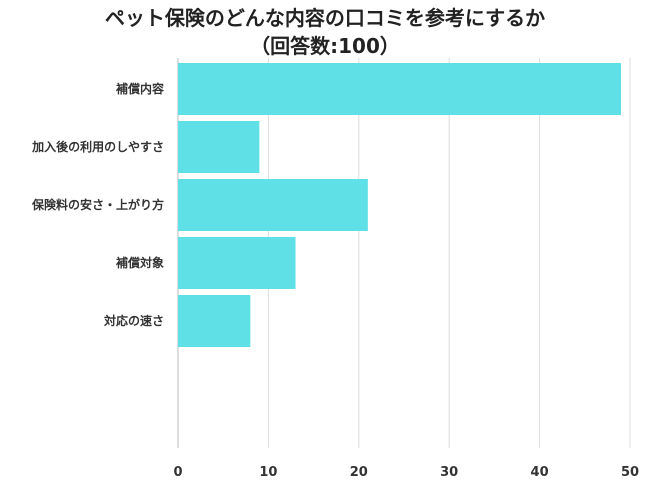 This screenshot has height=488, width=650. What do you see at coordinates (97, 204) in the screenshot?
I see `category-label: 保険料の安さ・上がり方` at bounding box center [97, 204].